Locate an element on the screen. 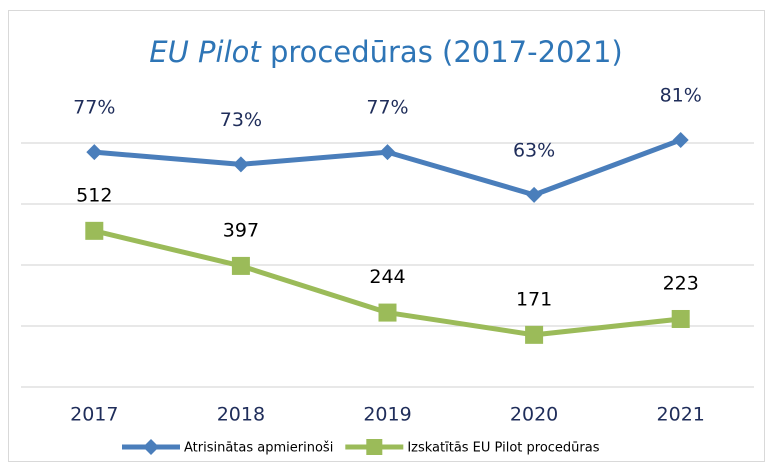 This screenshot has width=773, height=470. data-label: 244 is located at coordinates (387, 277).